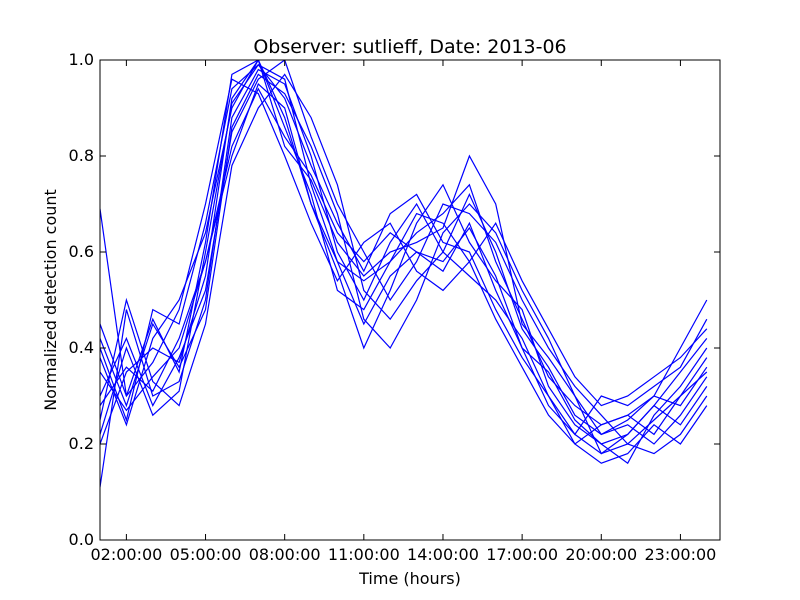 The width and height of the screenshot is (800, 600). I want to click on chart-title: Observer: sutlieff, Date: 2013-06, so click(409, 47).